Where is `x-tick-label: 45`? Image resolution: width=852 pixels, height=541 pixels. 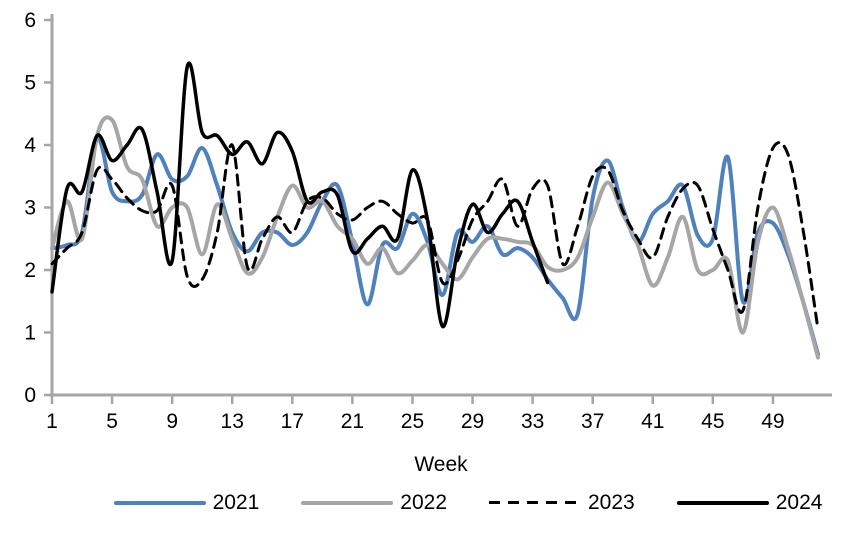 x-tick-label: 45 is located at coordinates (712, 421).